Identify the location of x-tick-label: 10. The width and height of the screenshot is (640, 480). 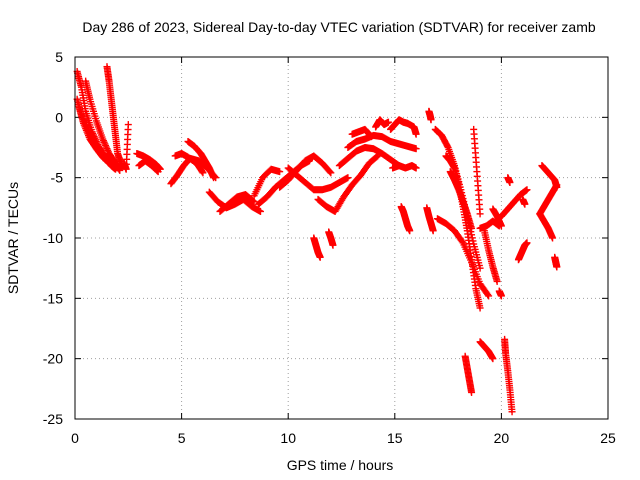
(288, 438).